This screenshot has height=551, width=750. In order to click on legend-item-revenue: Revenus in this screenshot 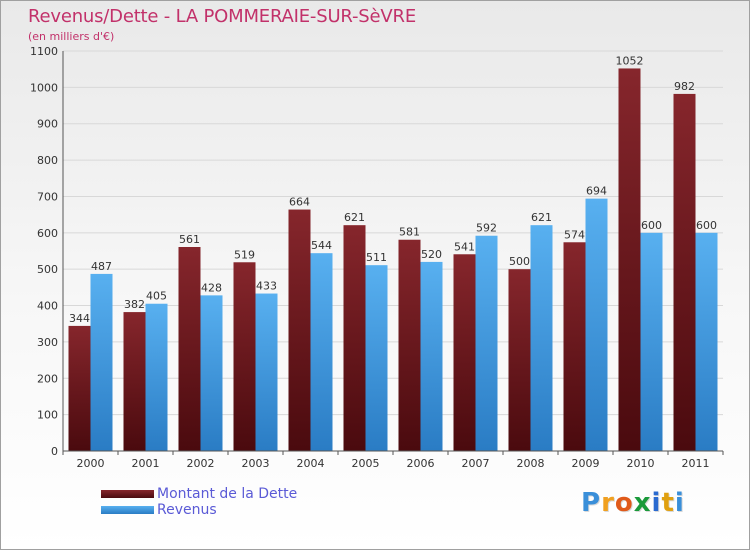, I will do `click(199, 510)`.